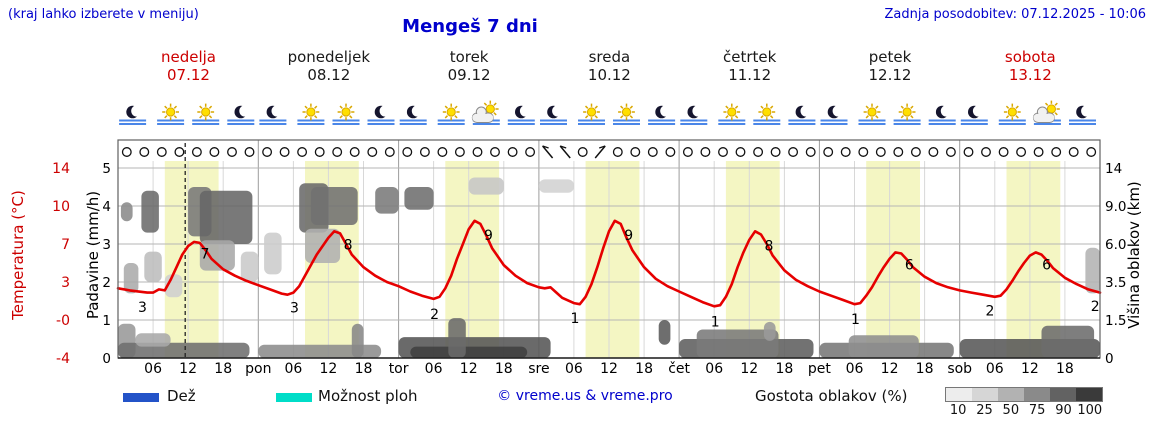  Describe the element at coordinates (585, 396) in the screenshot. I see `copyright-link: © vreme.us & vreme.pro` at that location.